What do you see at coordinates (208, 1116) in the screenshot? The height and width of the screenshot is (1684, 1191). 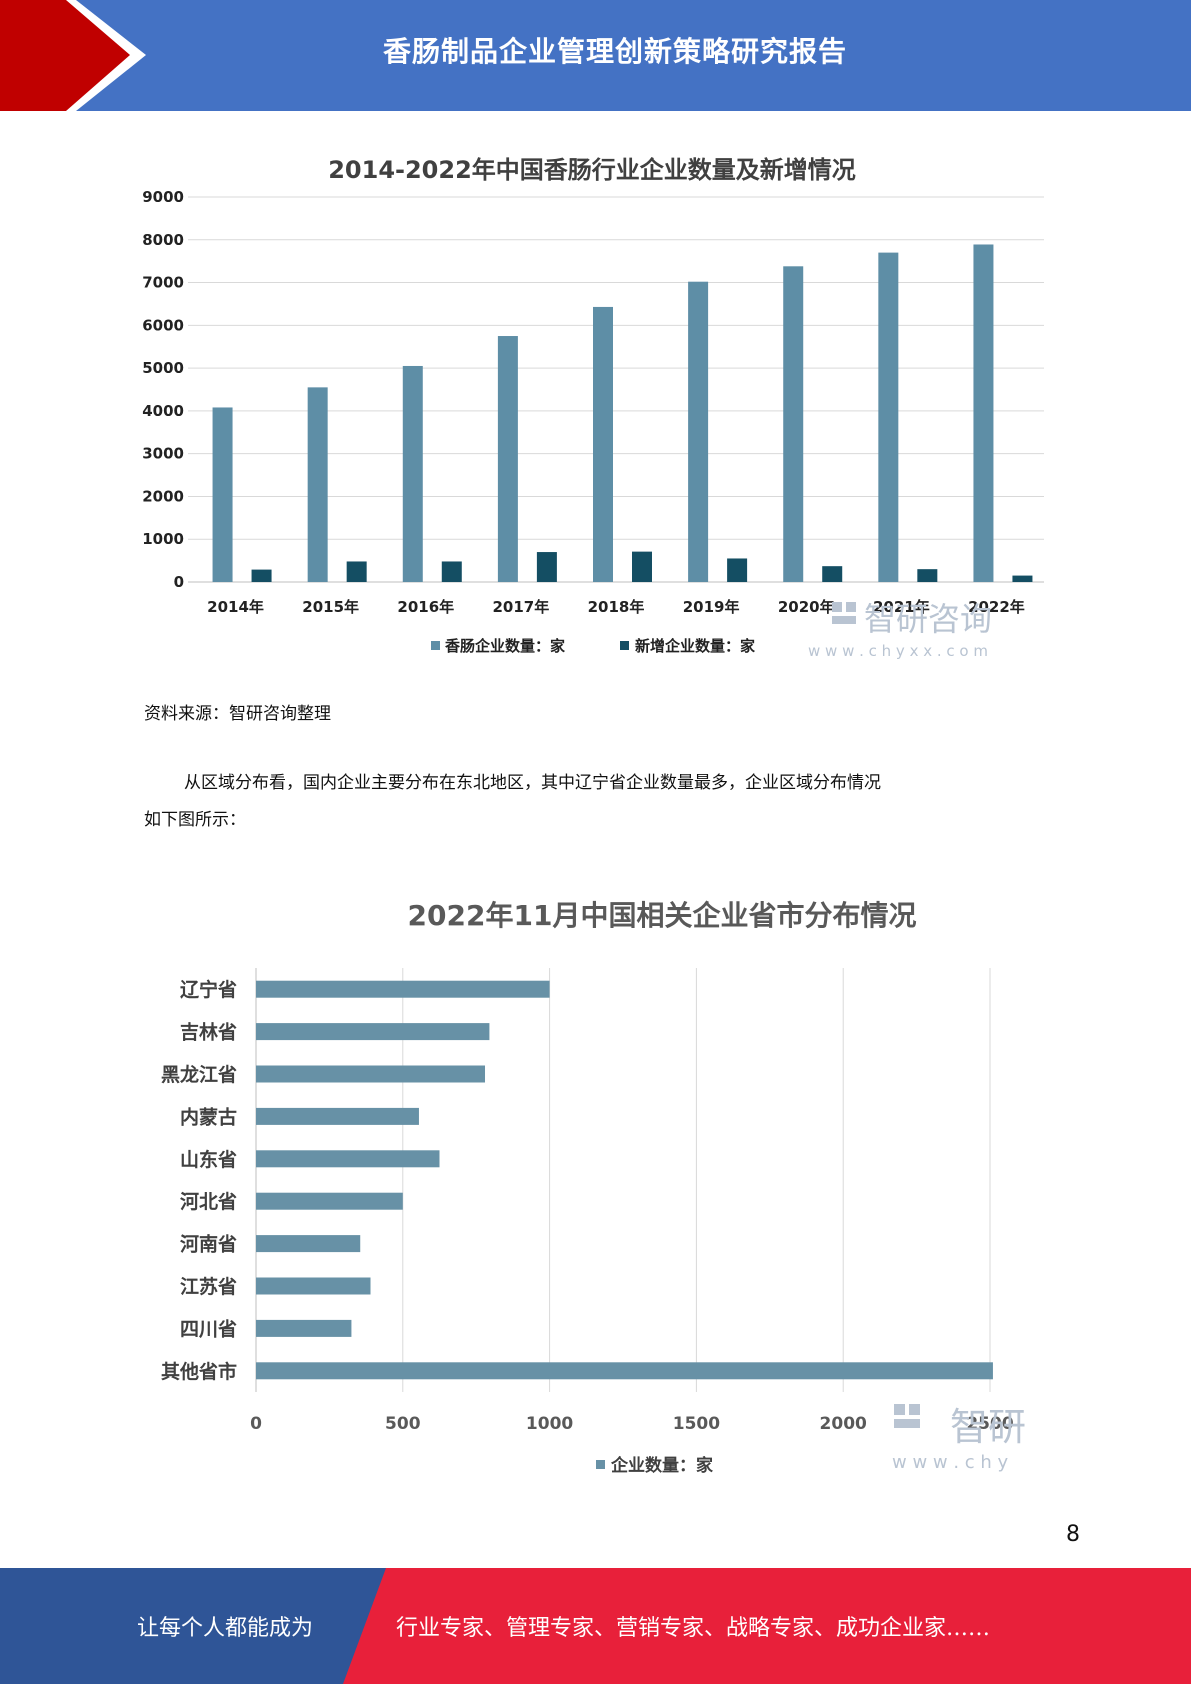 I see `y-category-label: 内蒙古` at bounding box center [208, 1116].